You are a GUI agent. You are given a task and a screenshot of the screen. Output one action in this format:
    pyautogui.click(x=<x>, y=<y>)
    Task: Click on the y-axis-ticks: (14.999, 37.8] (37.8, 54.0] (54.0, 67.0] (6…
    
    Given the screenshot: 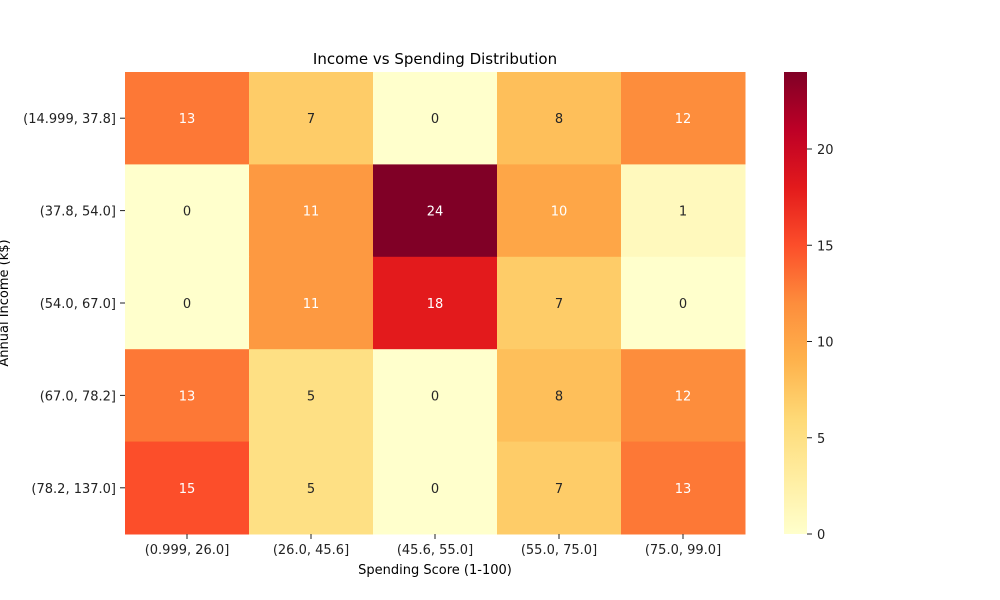 What is the action you would take?
    pyautogui.click(x=74, y=304)
    